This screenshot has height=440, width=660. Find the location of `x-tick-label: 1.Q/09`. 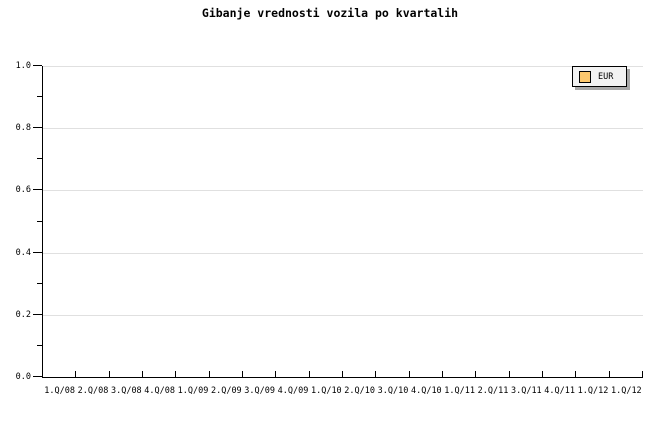

x-tick-label: 1.Q/09 is located at coordinates (193, 391).